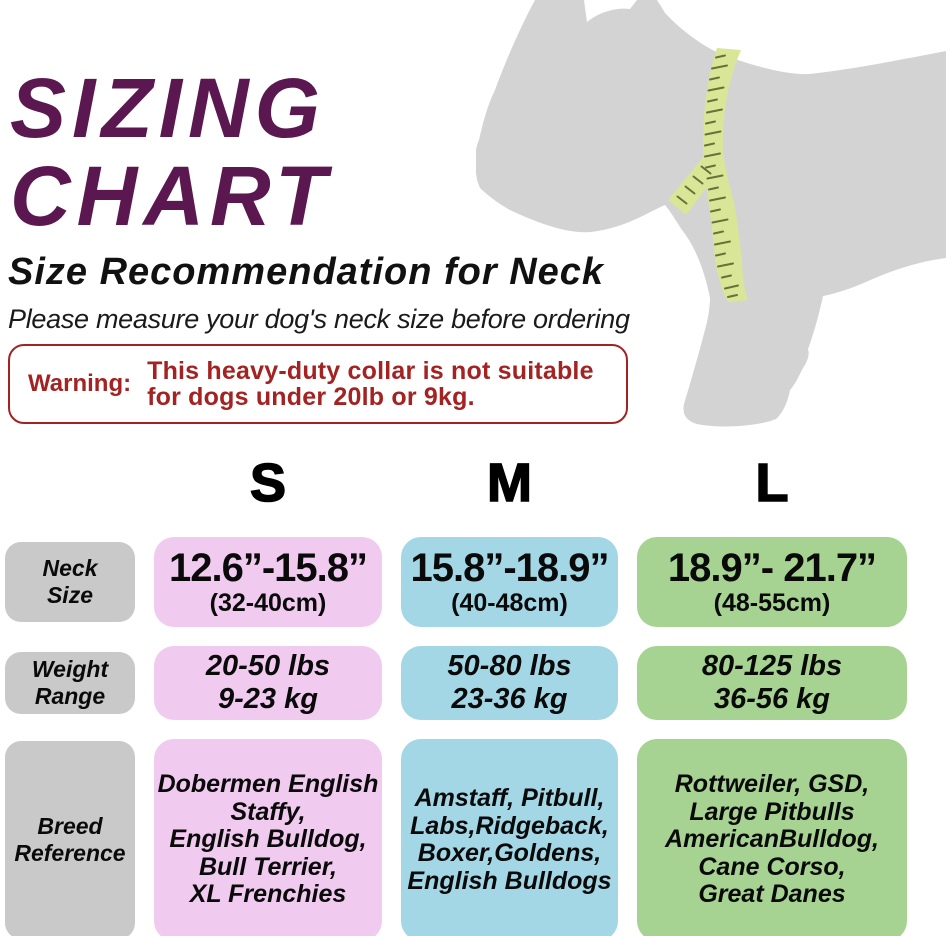 This screenshot has height=936, width=946. Describe the element at coordinates (70, 485) in the screenshot. I see `header-spacer` at that location.